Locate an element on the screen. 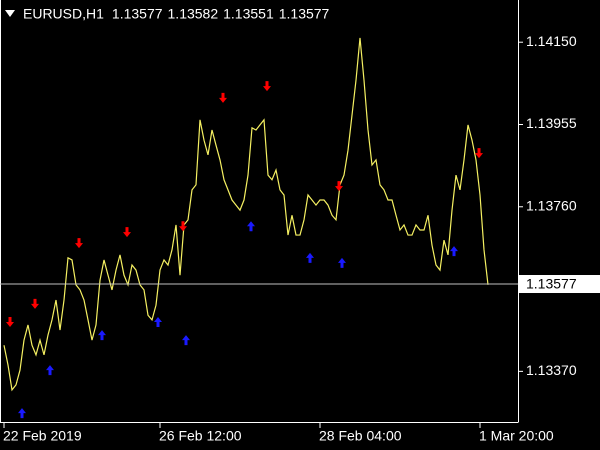 This screenshot has height=450, width=600. current-price-box is located at coordinates (559, 284).